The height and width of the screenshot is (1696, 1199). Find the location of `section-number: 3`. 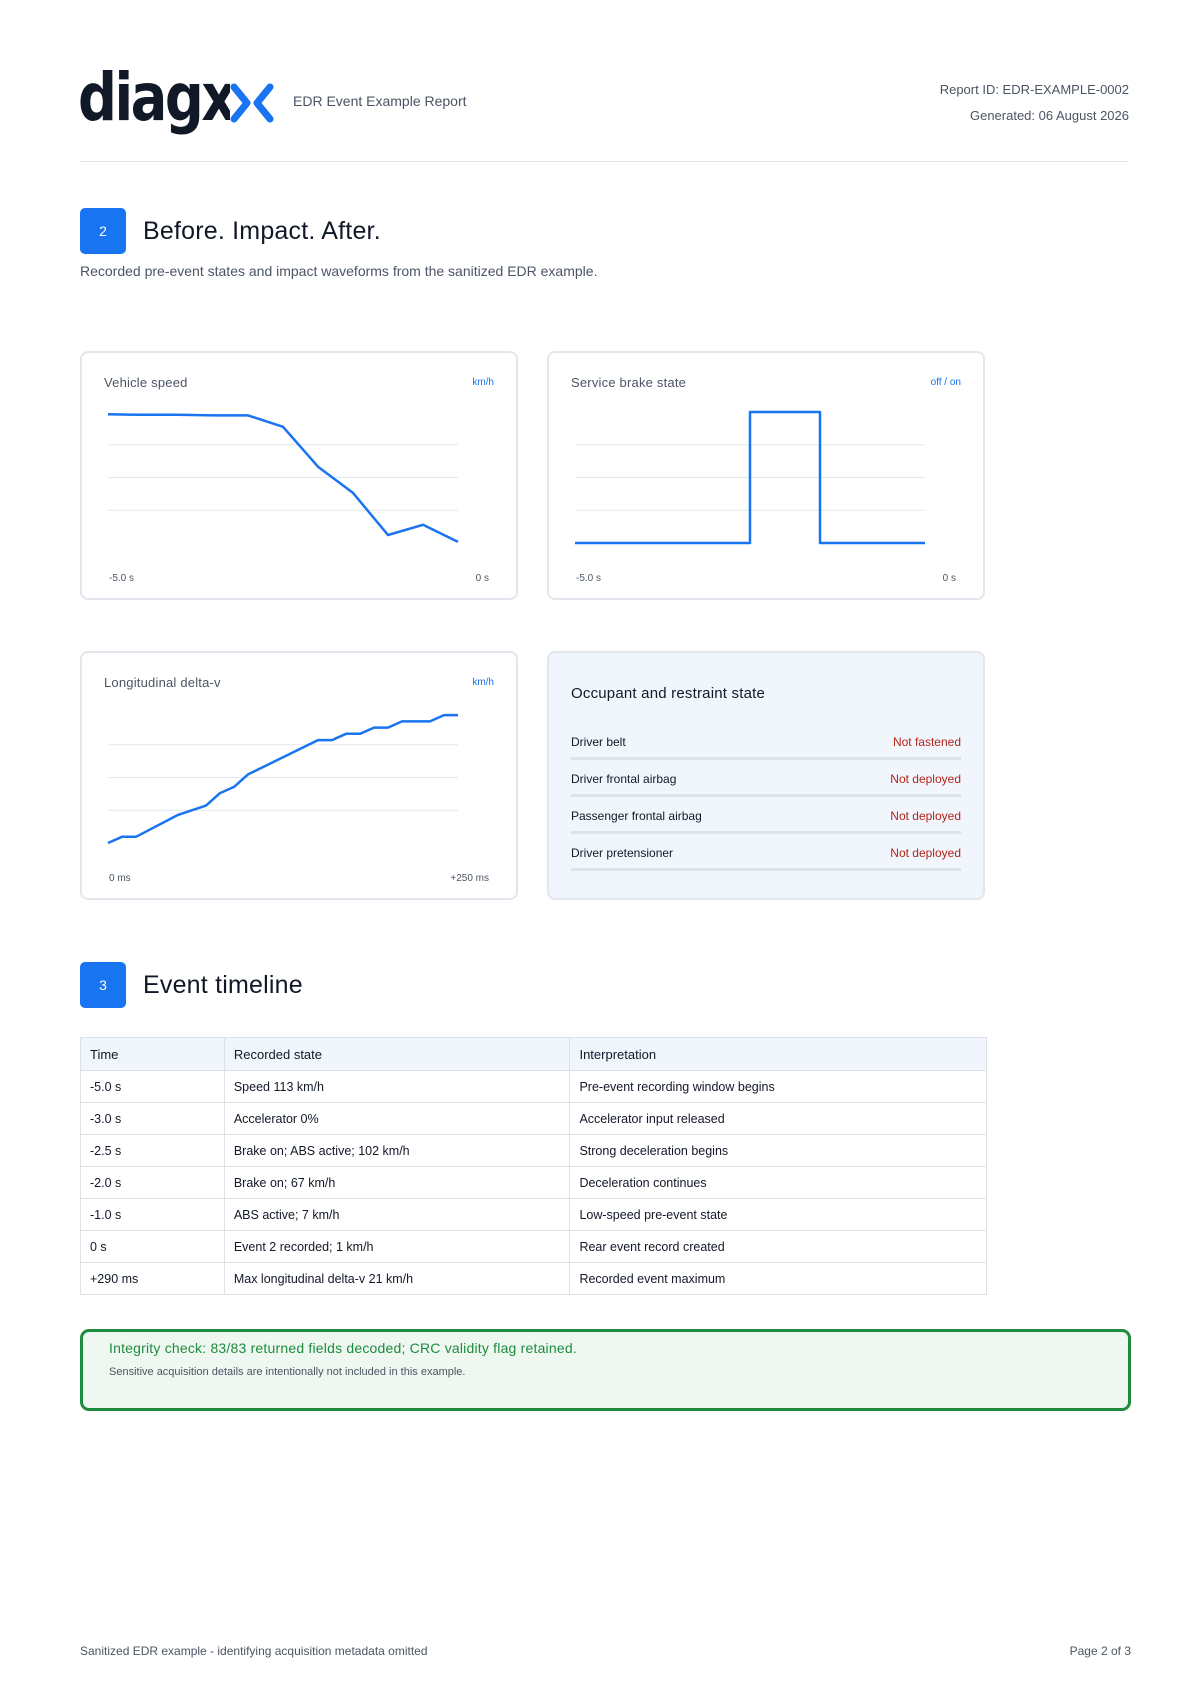

section-number: 3 is located at coordinates (103, 985).